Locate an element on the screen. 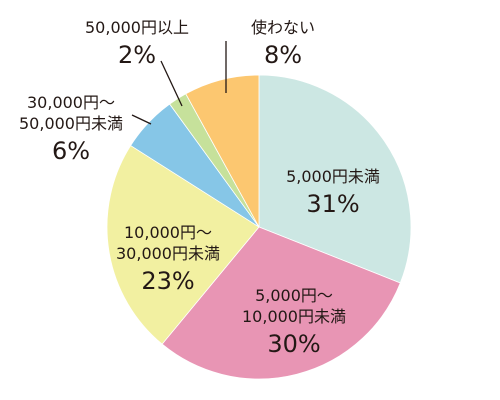 This screenshot has height=400, width=500. slice-value-3: 23% is located at coordinates (167, 281).